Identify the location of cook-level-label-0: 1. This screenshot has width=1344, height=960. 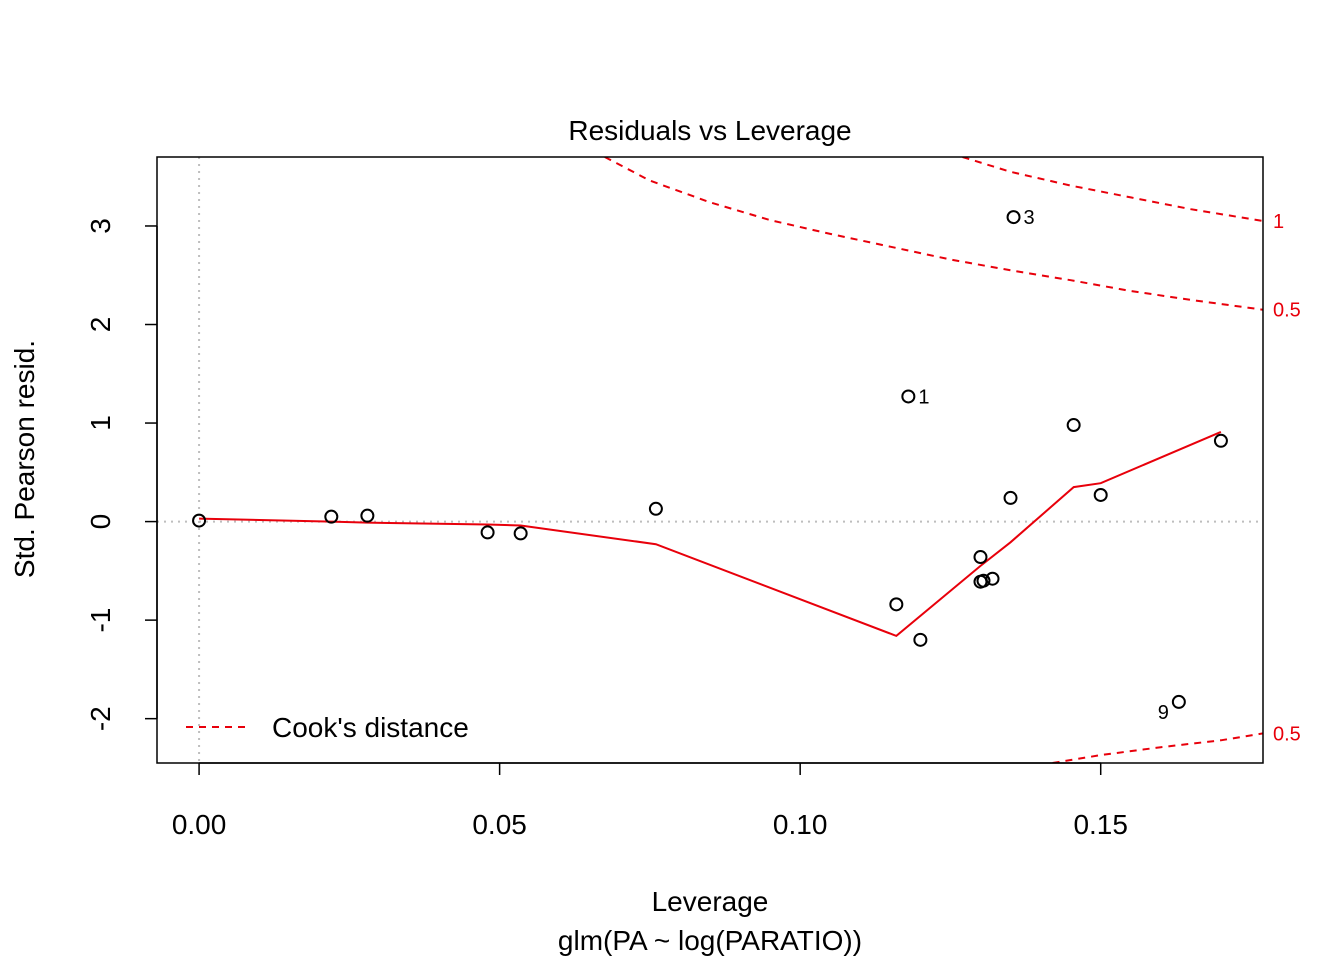
(1278, 222).